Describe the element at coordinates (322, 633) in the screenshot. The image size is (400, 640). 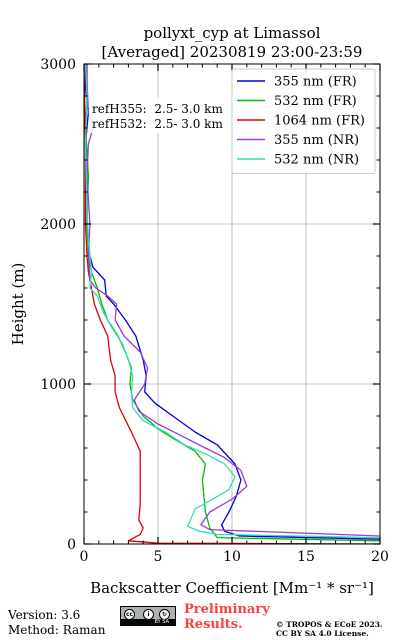
I see `copyright-line-2: CC BY SA 4.0 License.` at that location.